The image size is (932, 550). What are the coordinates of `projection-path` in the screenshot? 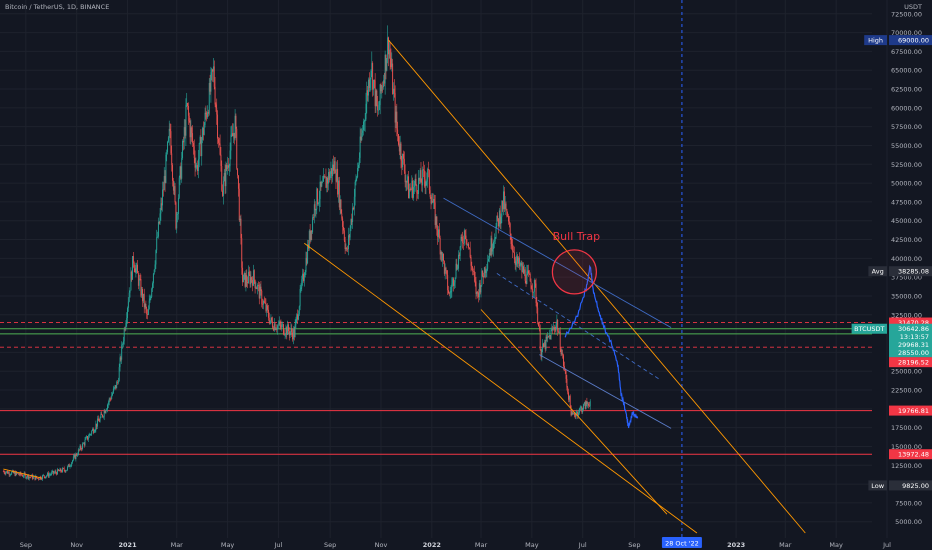 It's located at (601, 346).